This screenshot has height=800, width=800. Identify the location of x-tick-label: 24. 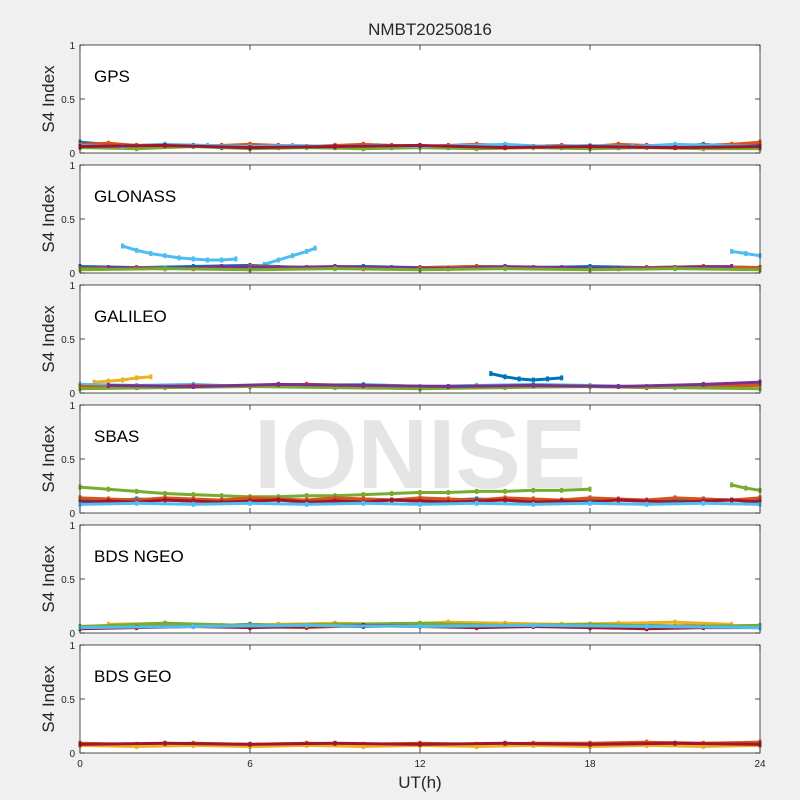
(760, 764).